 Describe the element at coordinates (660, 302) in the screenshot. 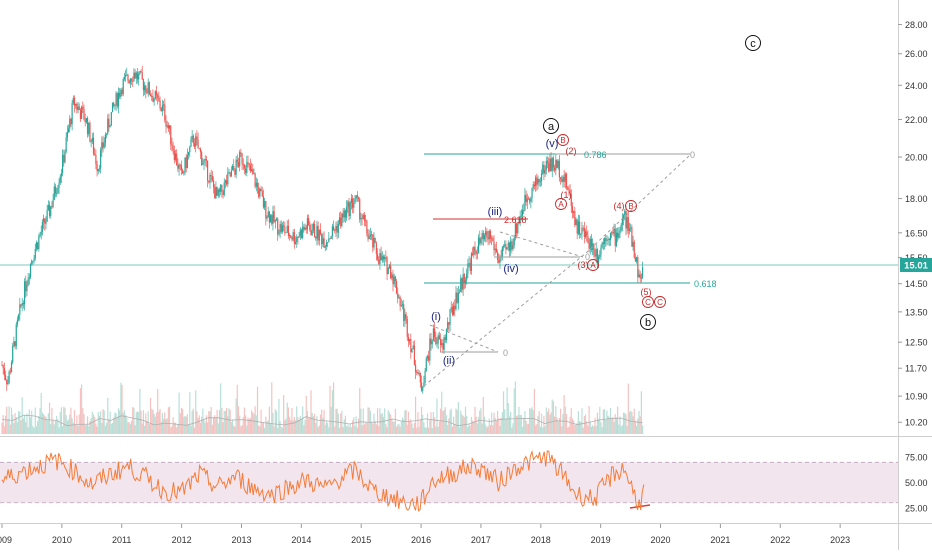

I see `wave-C-label-2: C` at that location.